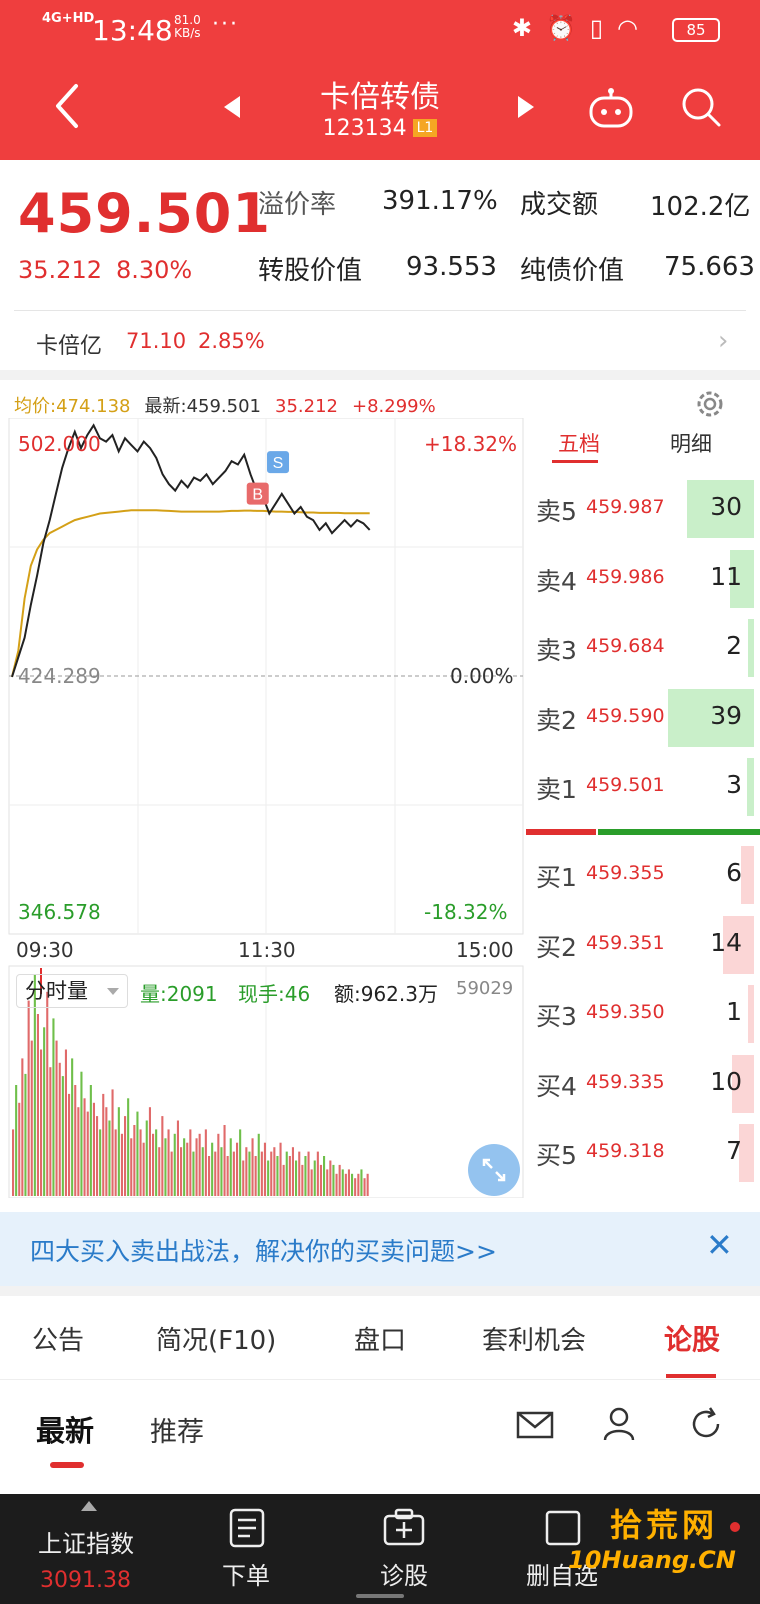  I want to click on bid-row: 买2 459.351 14, so click(642, 943).